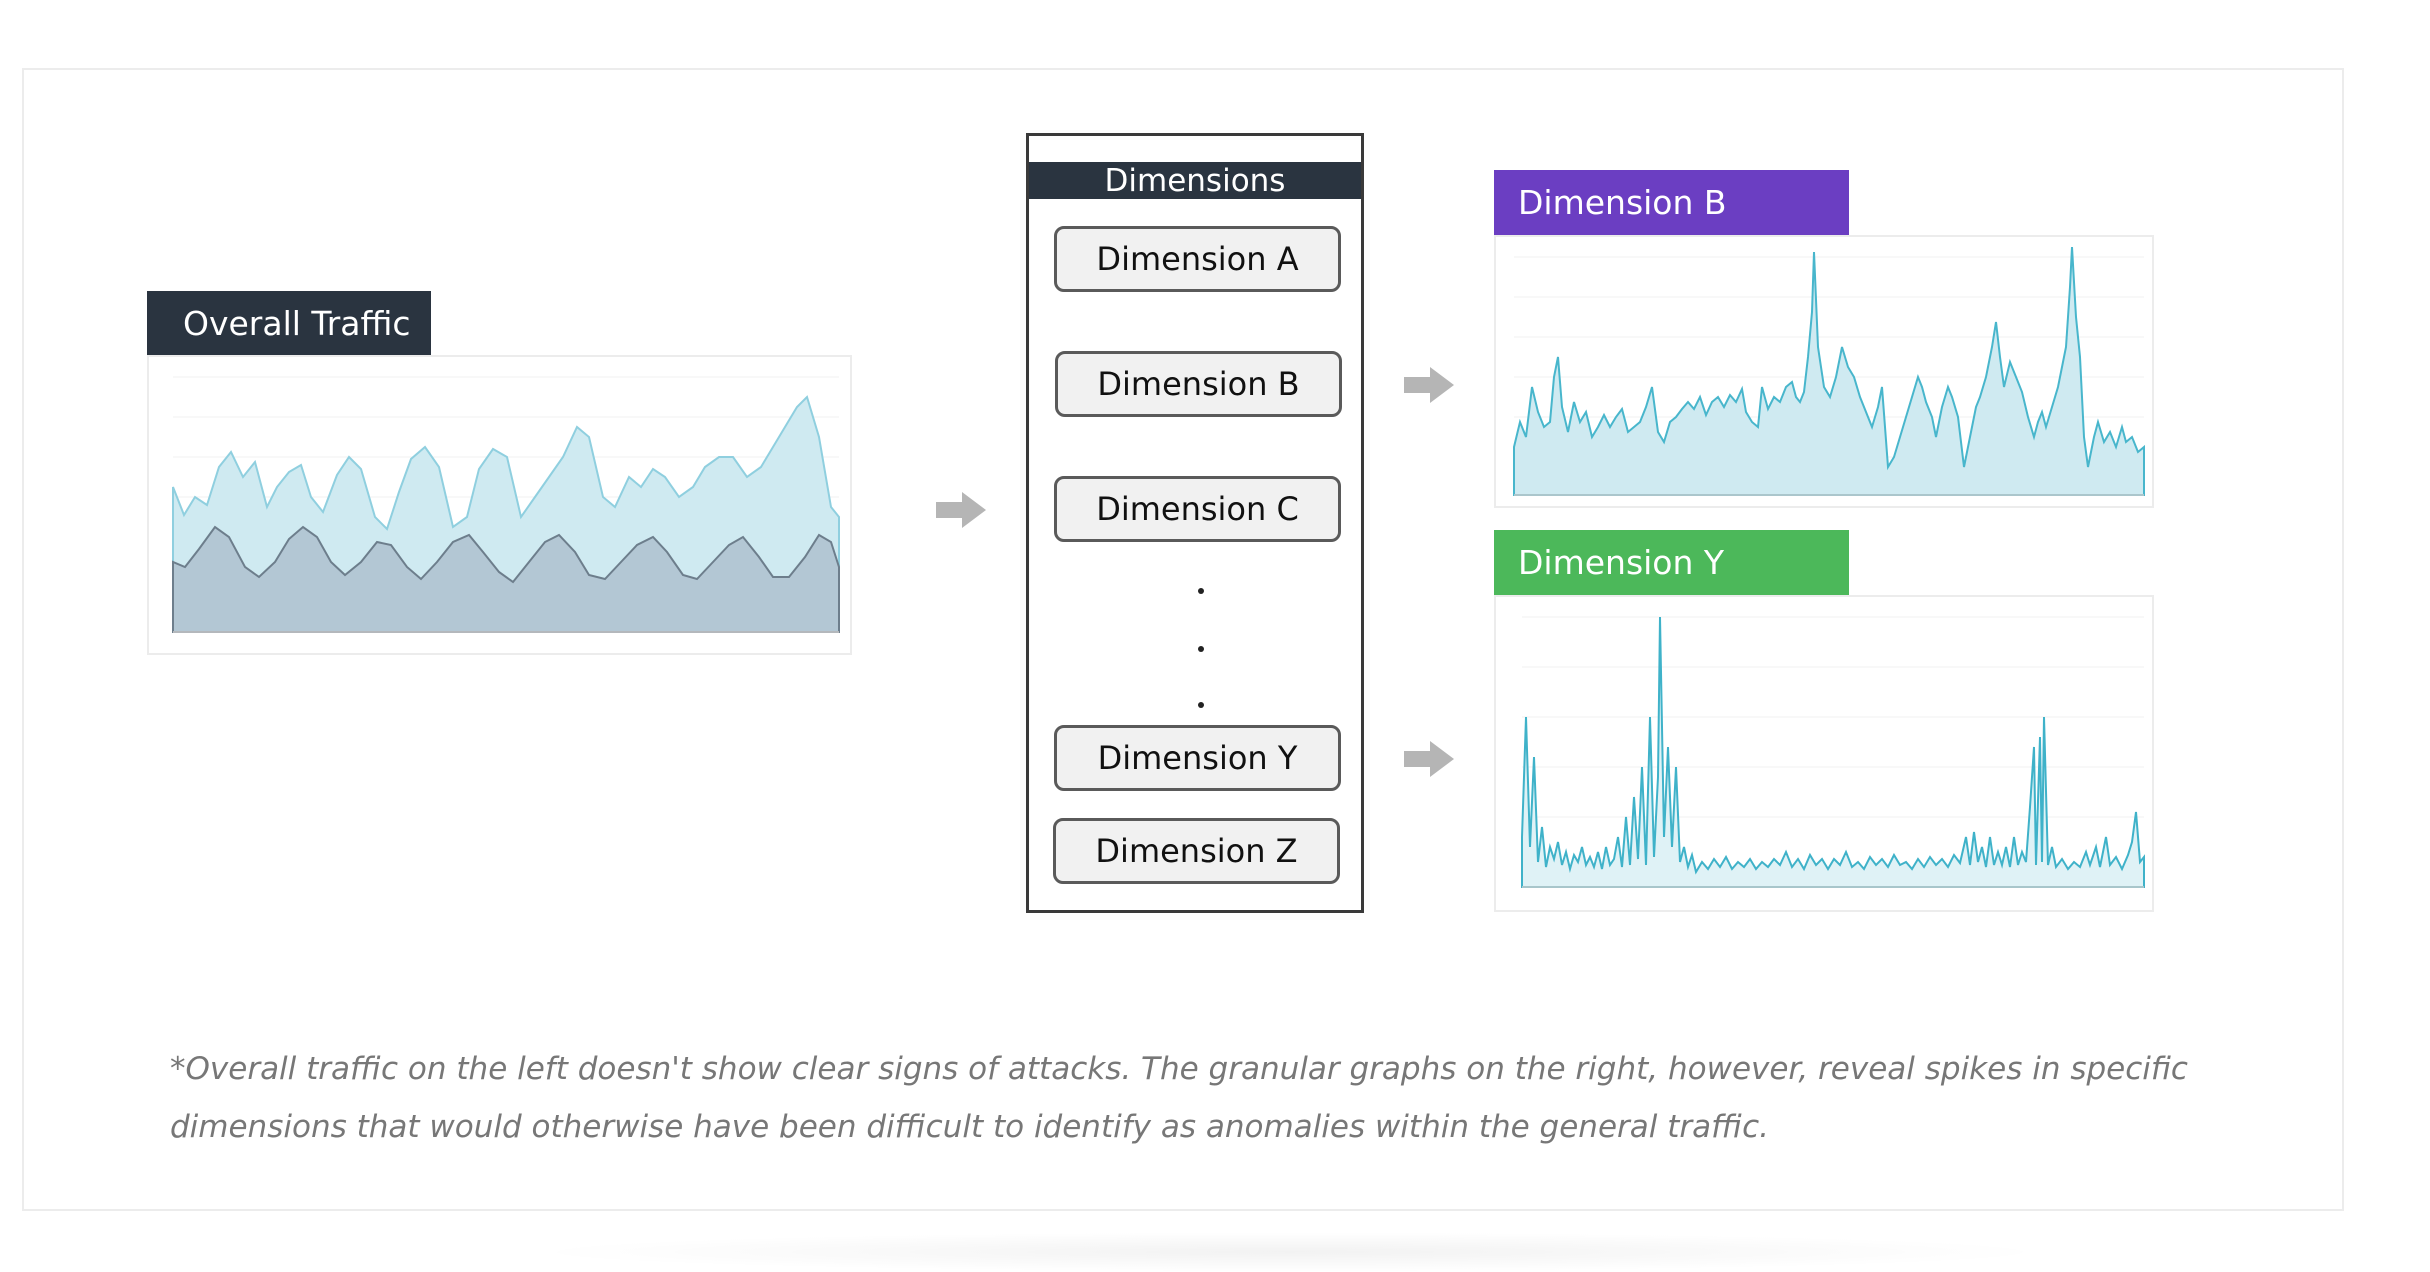 This screenshot has width=2430, height=1272. What do you see at coordinates (1290, 1252) in the screenshot?
I see `bottom-shadow` at bounding box center [1290, 1252].